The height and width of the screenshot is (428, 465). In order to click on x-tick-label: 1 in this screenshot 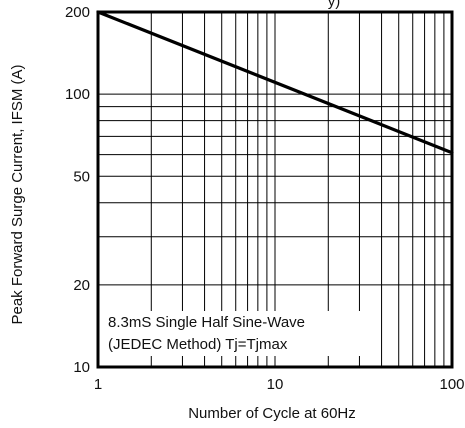, I will do `click(98, 384)`.